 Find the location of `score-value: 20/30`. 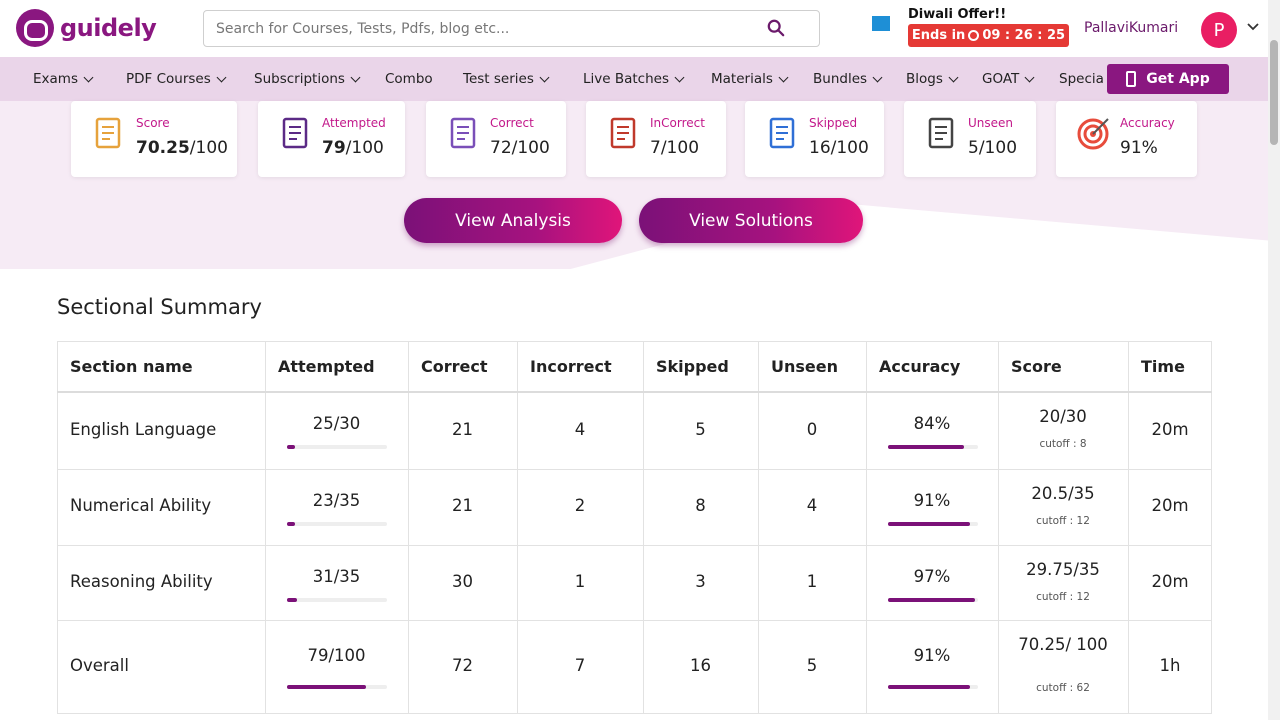

score-value: 20/30 is located at coordinates (1063, 416).